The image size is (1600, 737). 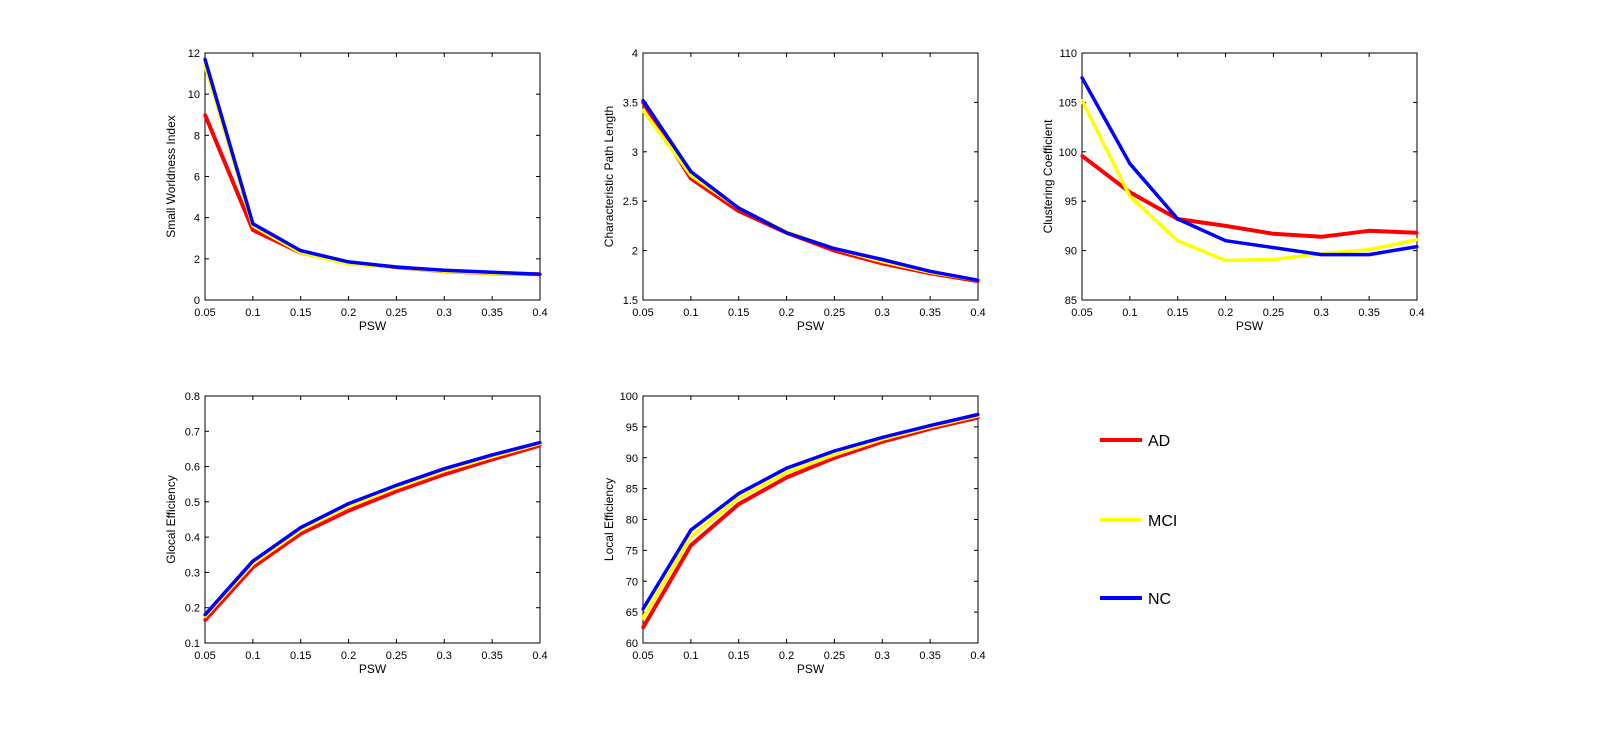 What do you see at coordinates (194, 95) in the screenshot?
I see `y-tick-label: 10` at bounding box center [194, 95].